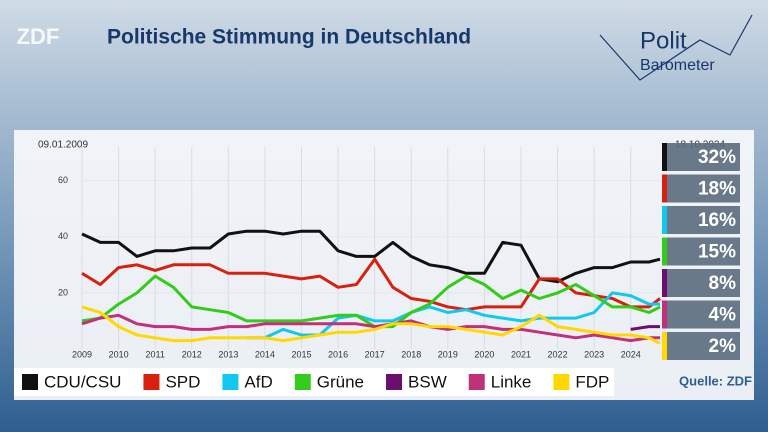 This screenshot has width=768, height=432. I want to click on x-tick-label: 2010, so click(119, 354).